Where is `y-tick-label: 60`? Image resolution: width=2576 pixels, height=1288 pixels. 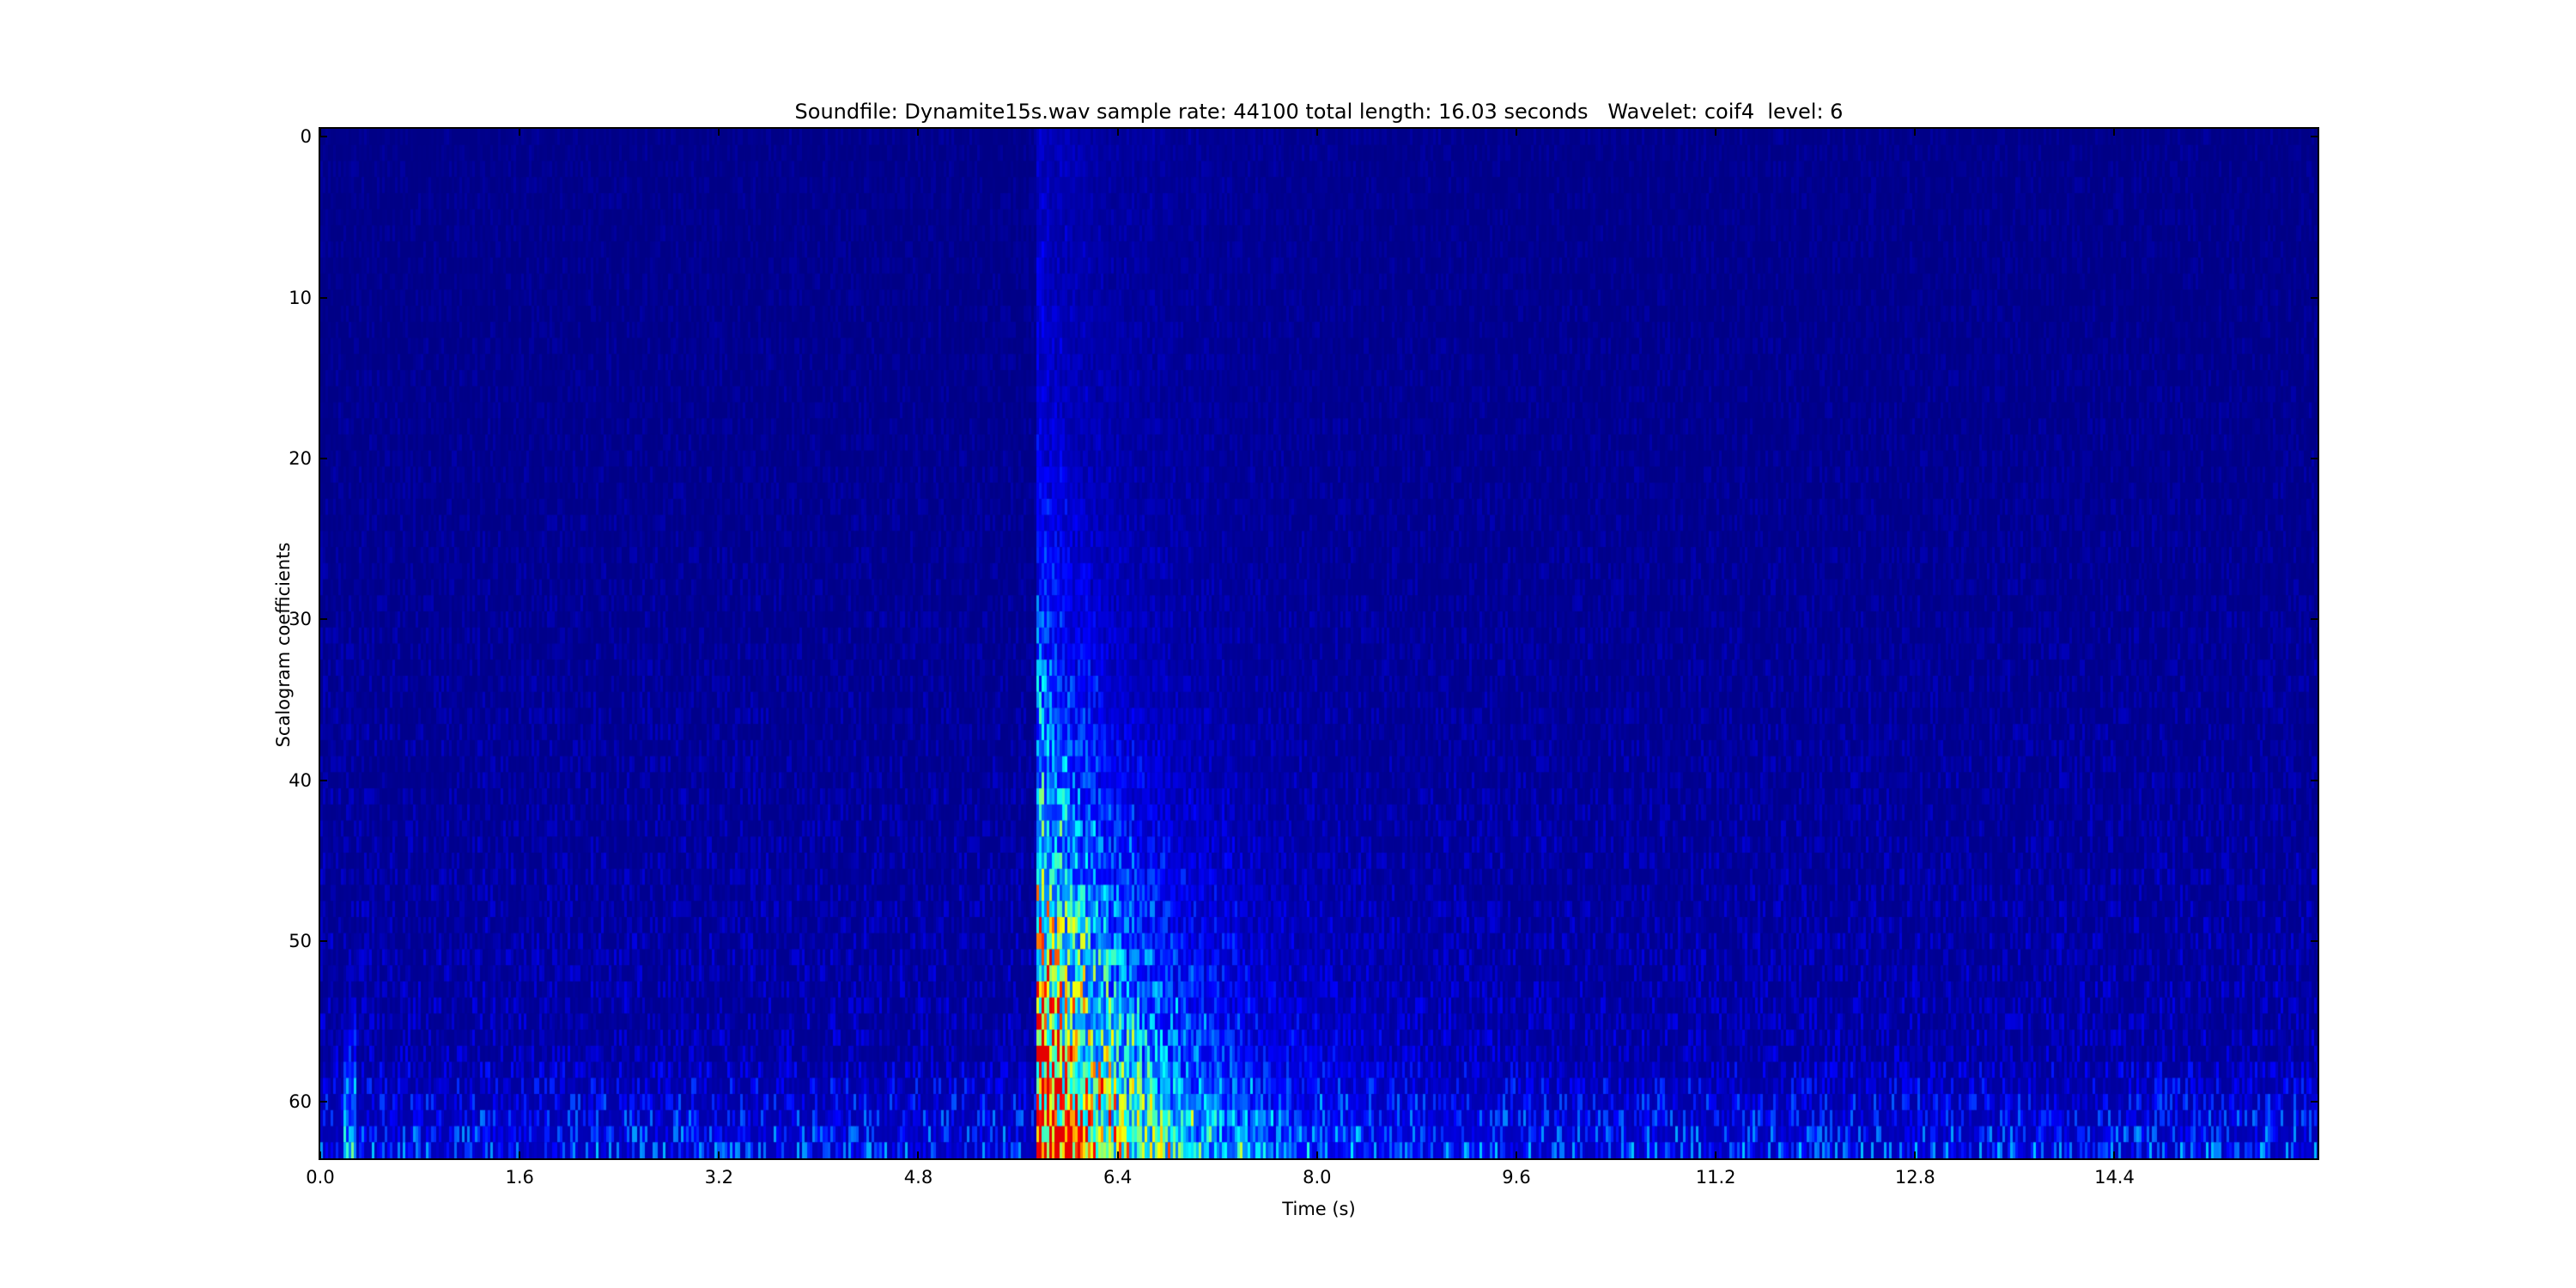 y-tick-label: 60 is located at coordinates (301, 1102).